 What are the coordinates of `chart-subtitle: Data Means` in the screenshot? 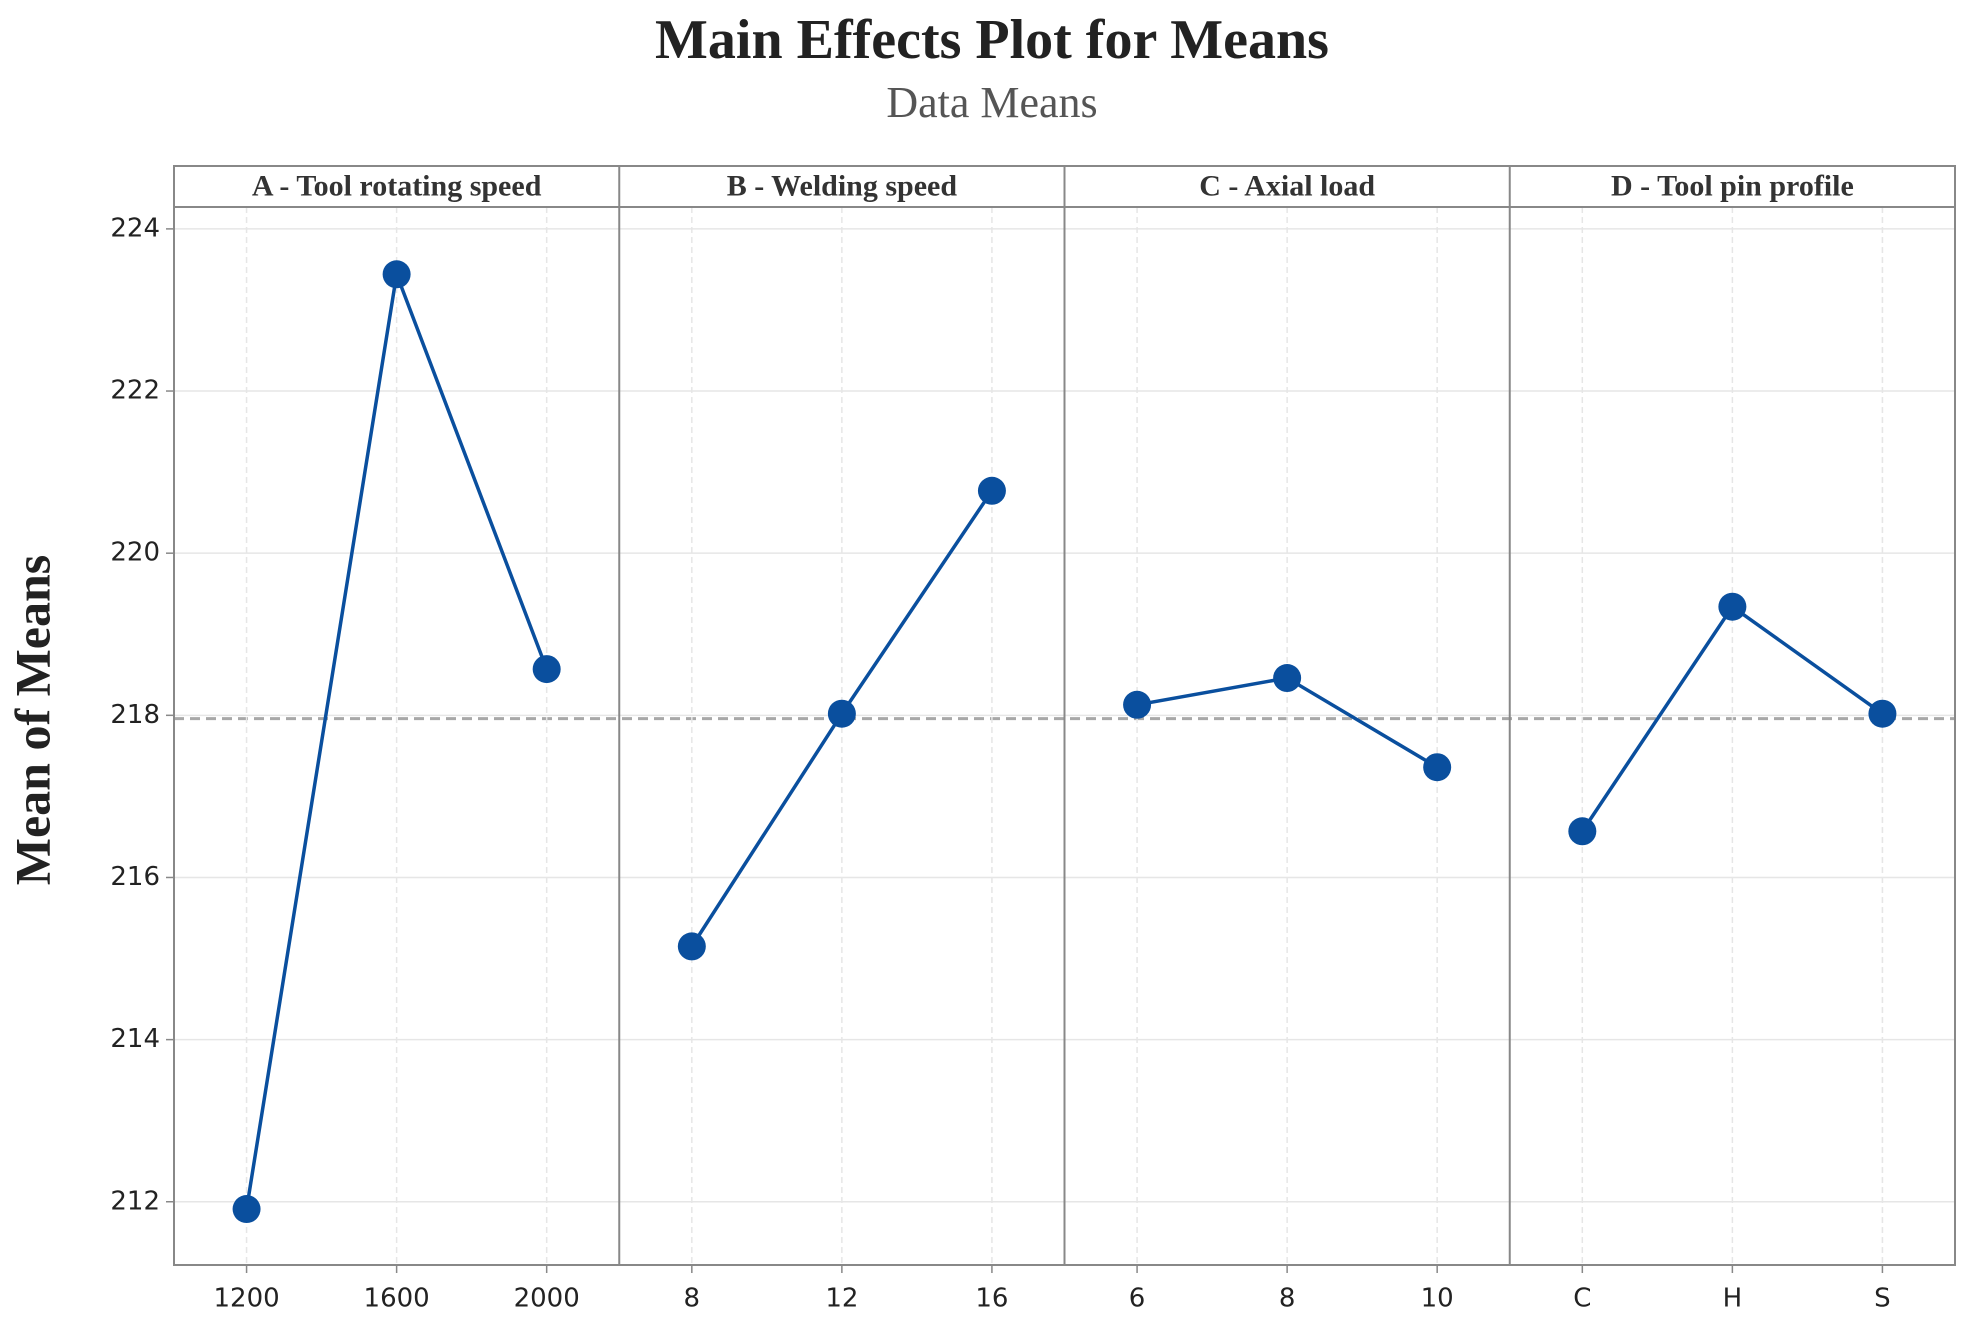 It's located at (991, 102).